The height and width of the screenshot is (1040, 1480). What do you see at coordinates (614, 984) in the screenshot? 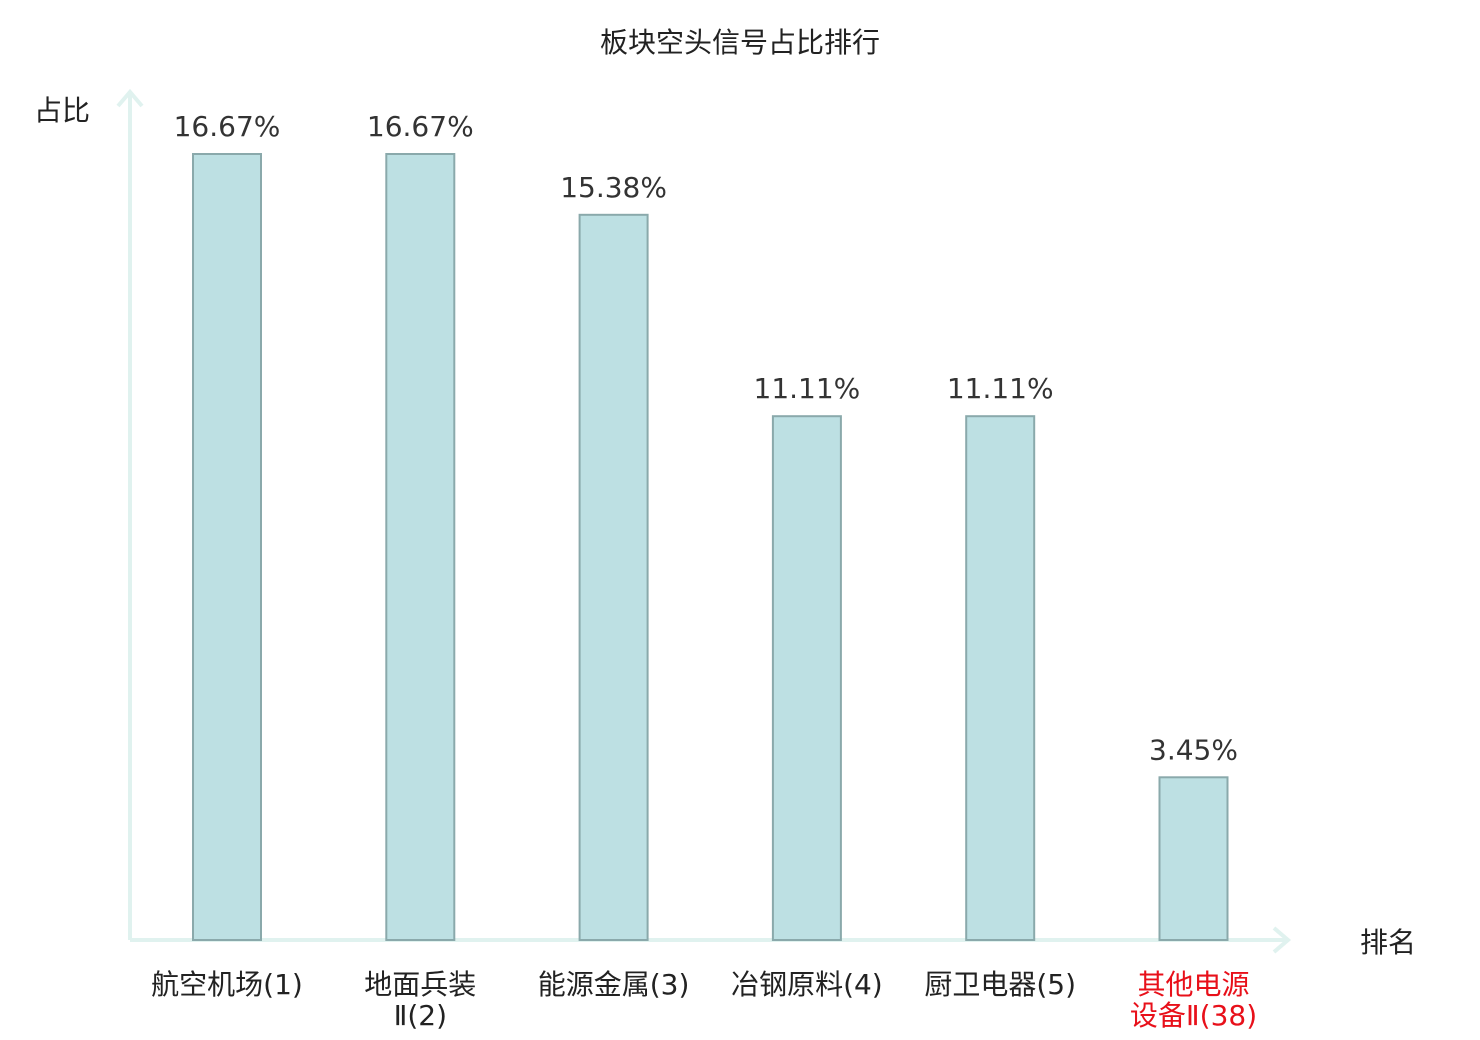
I see `category-label-2: 能源金属(3)` at bounding box center [614, 984].